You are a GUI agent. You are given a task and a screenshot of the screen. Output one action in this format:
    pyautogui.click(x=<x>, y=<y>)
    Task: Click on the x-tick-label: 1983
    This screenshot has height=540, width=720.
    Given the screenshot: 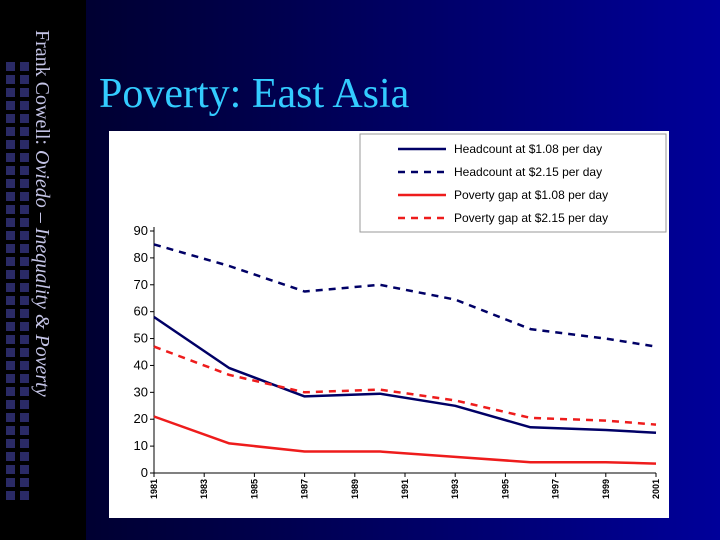 What is the action you would take?
    pyautogui.click(x=204, y=489)
    